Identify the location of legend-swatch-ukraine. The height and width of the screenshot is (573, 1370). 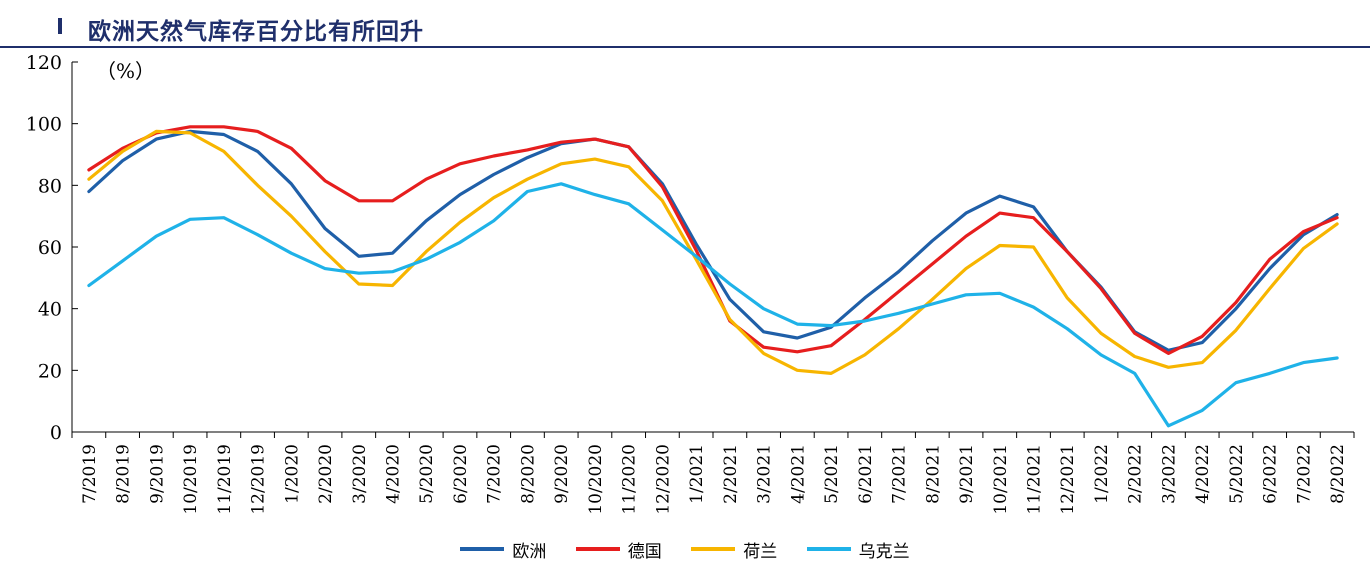
(828, 549).